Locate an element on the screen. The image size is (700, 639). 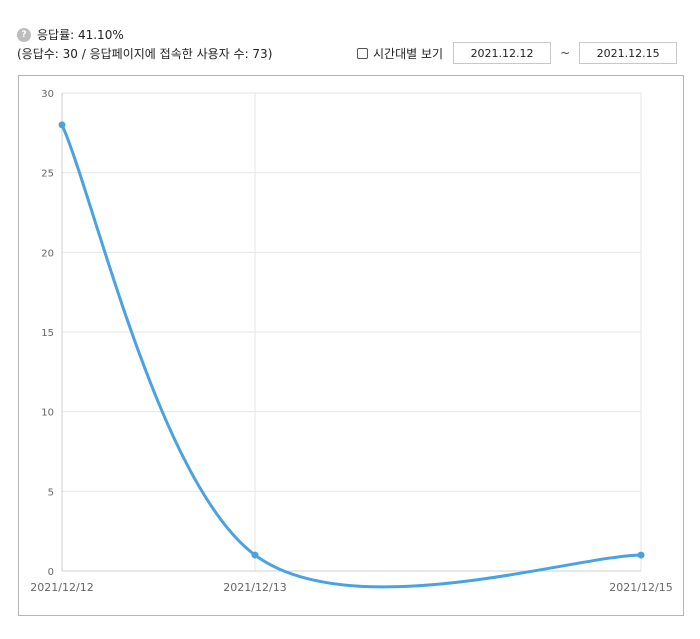
response-rate-line: ? 응답률: 41.10% is located at coordinates (70, 34).